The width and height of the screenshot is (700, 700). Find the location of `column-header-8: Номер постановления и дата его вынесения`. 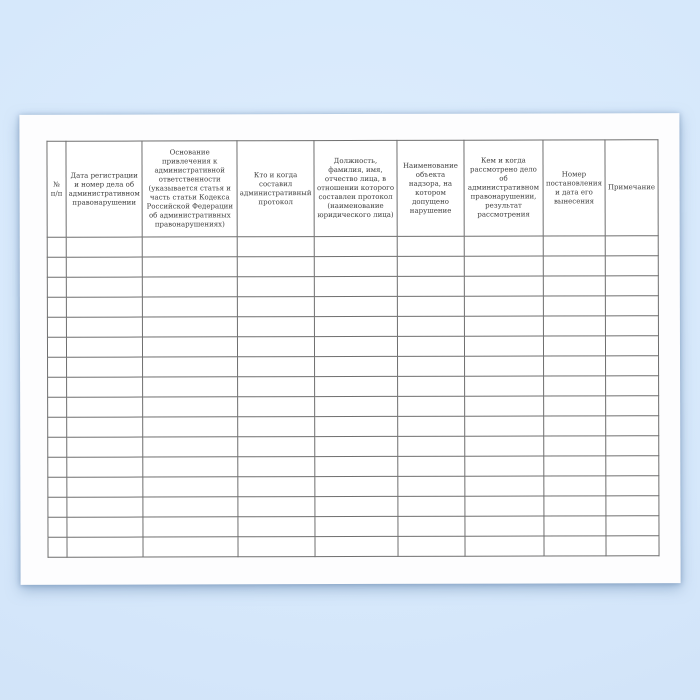

column-header-8: Номер постановления и дата его вынесения is located at coordinates (574, 187).